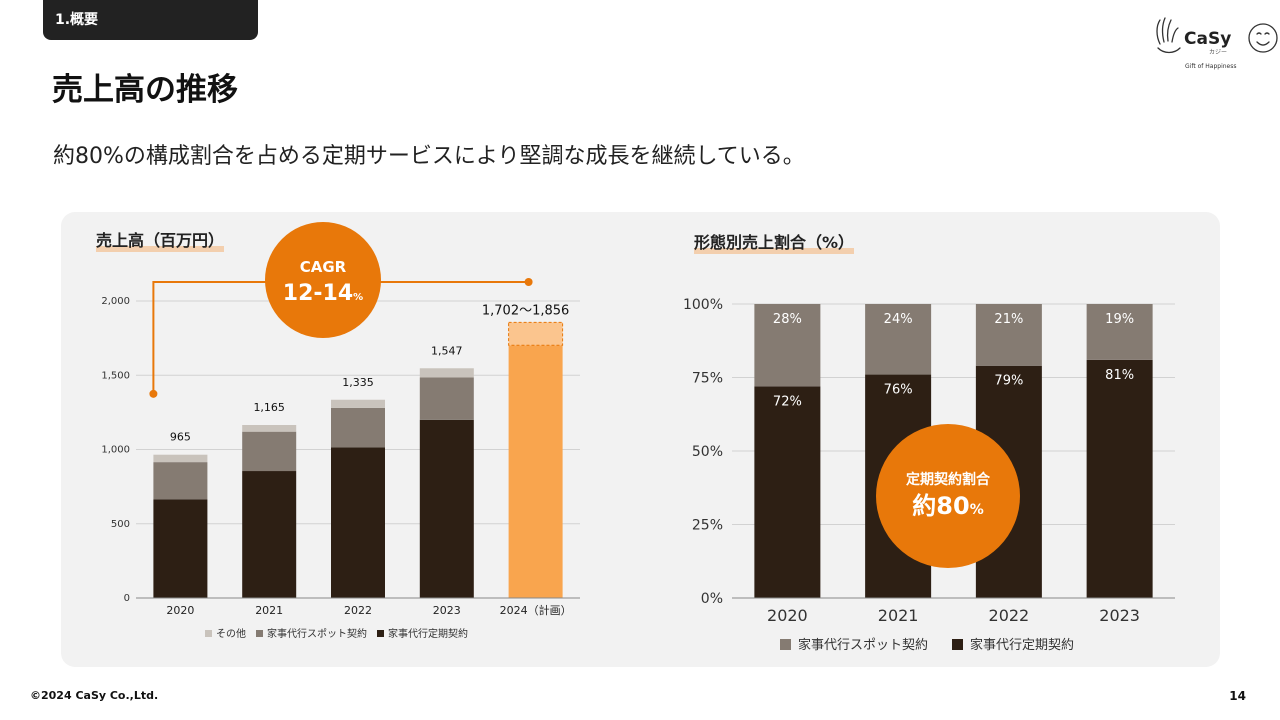  Describe the element at coordinates (115, 375) in the screenshot. I see `y-tick-label: 1,500` at that location.